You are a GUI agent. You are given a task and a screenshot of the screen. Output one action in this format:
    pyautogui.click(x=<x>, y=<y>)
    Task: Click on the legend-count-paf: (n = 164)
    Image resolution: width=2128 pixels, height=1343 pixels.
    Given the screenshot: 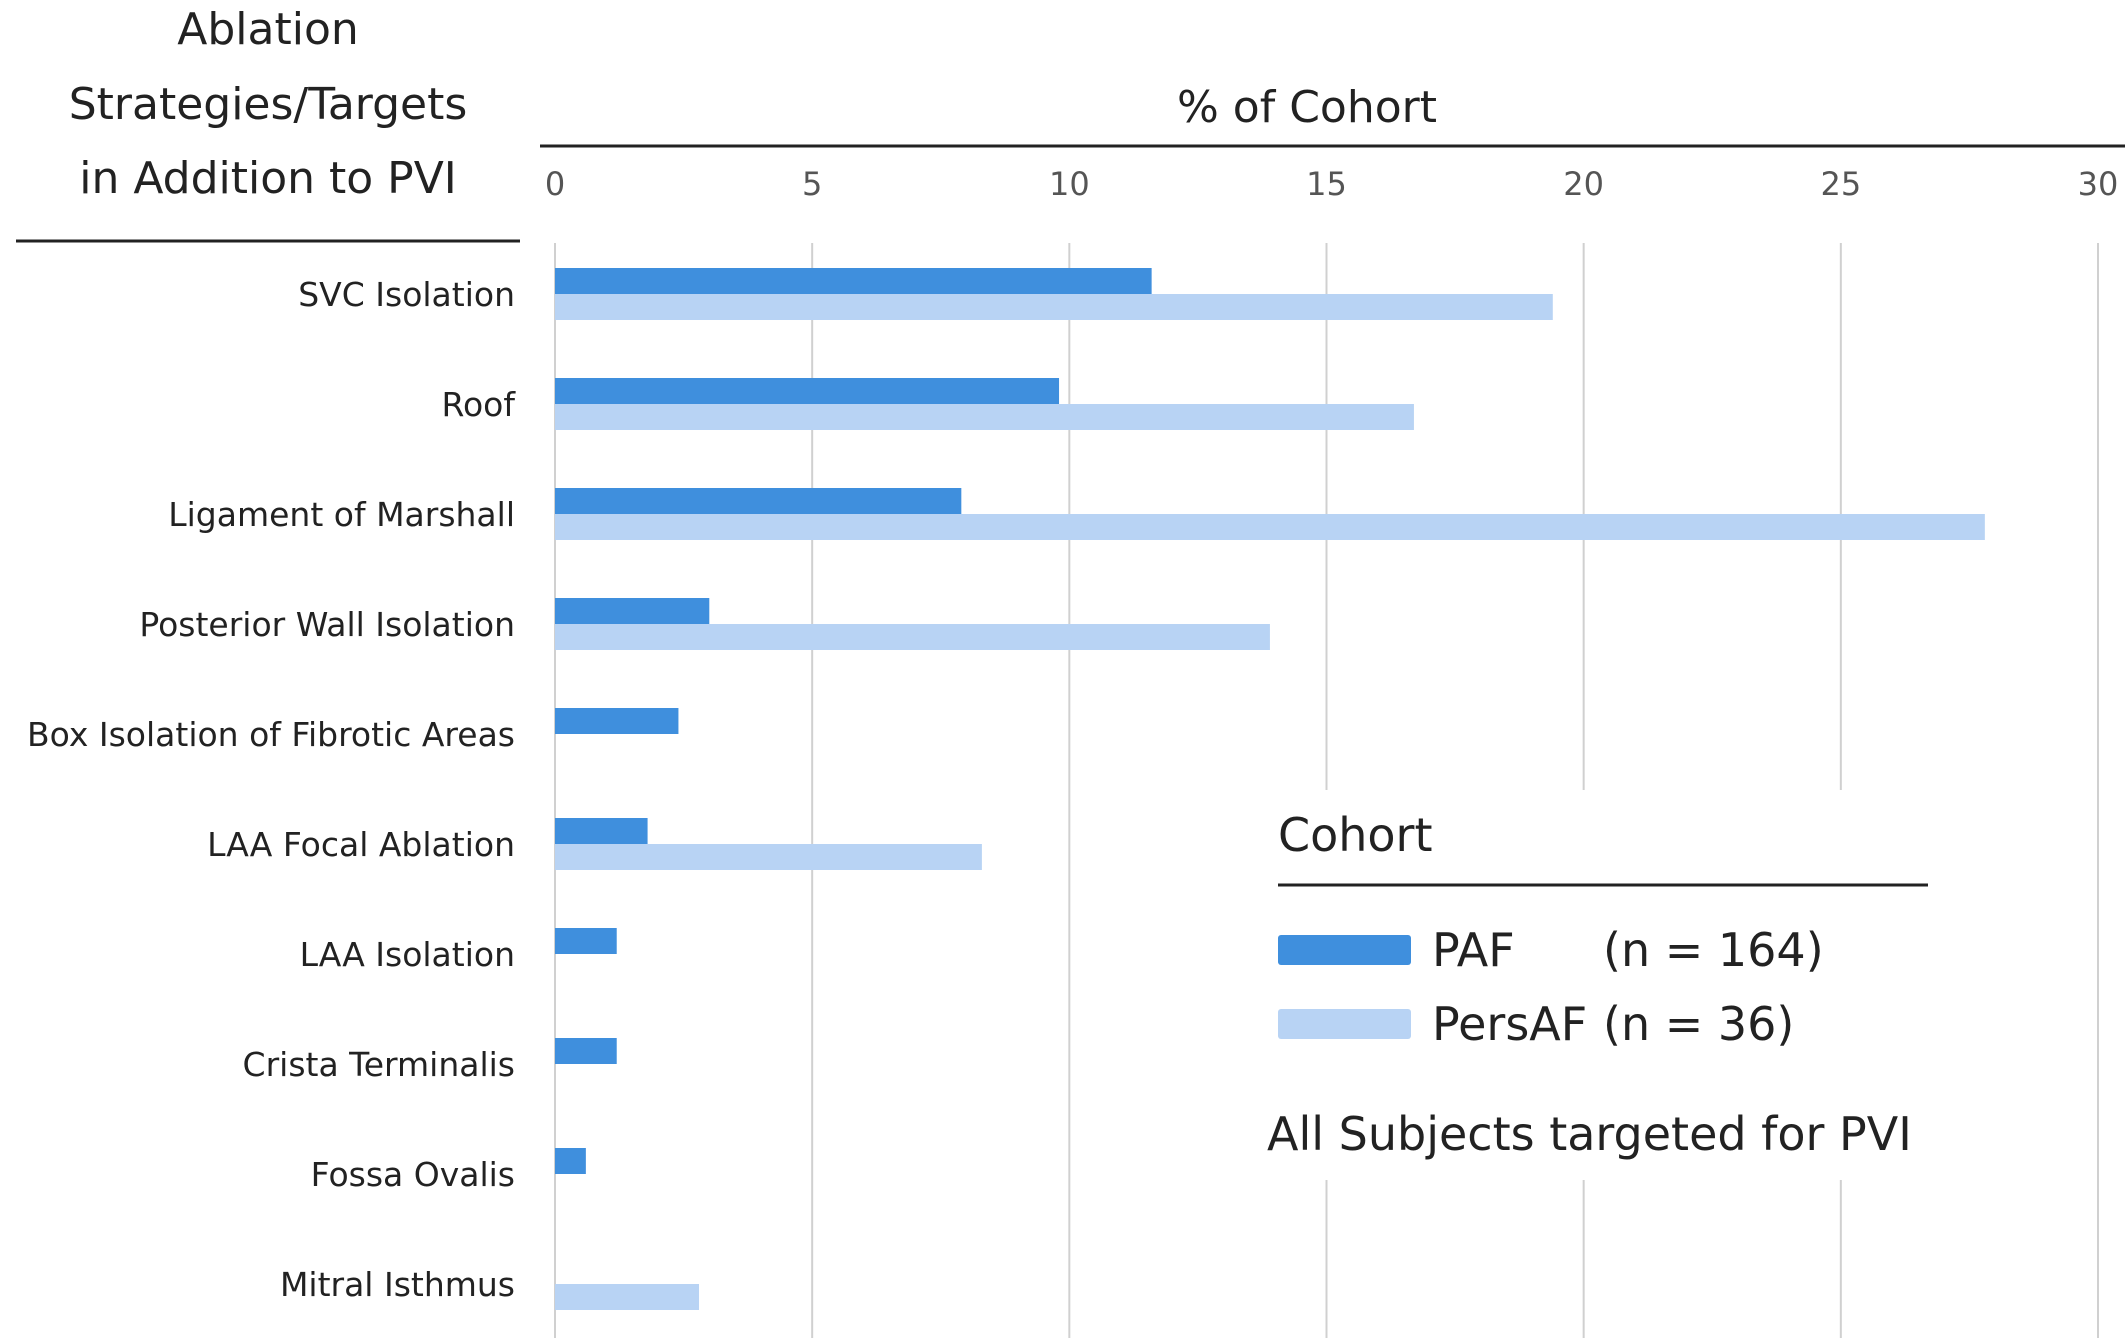 What is the action you would take?
    pyautogui.click(x=1713, y=950)
    